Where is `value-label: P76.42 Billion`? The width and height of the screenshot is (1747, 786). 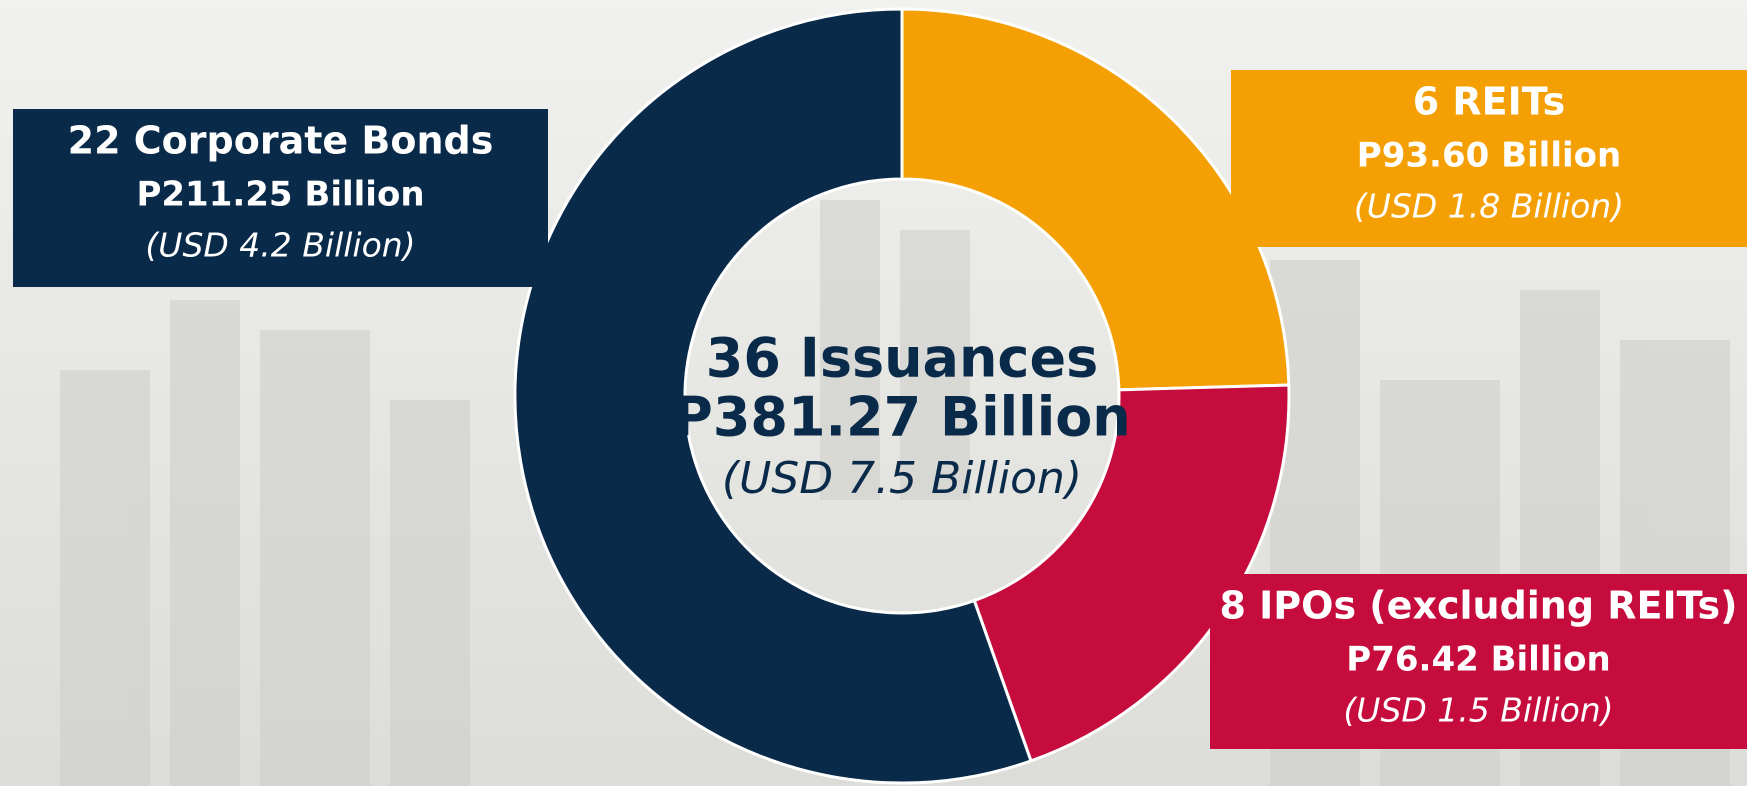 value-label: P76.42 Billion is located at coordinates (1478, 660).